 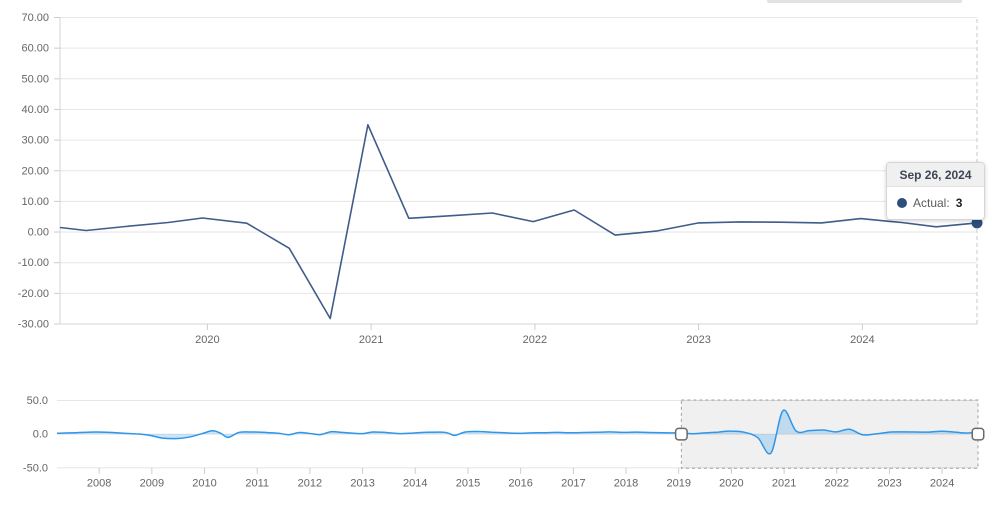 What do you see at coordinates (678, 483) in the screenshot?
I see `nav-x-axis-label: 2019` at bounding box center [678, 483].